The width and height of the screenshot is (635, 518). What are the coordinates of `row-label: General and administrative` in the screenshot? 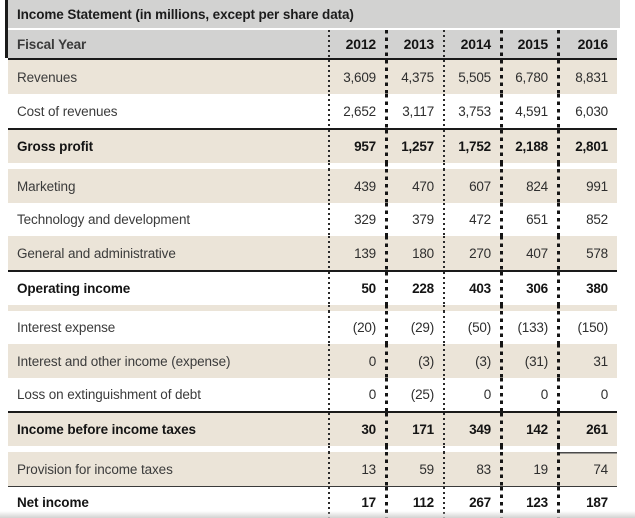 It's located at (96, 253).